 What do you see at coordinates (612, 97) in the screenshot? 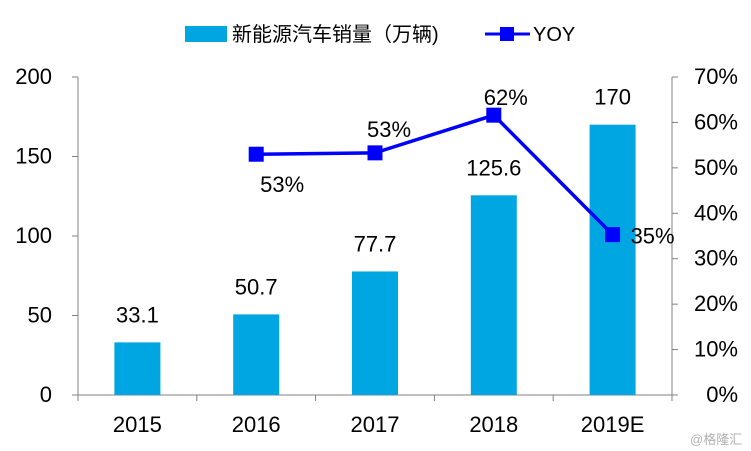
I see `bar-data-label: 170` at bounding box center [612, 97].